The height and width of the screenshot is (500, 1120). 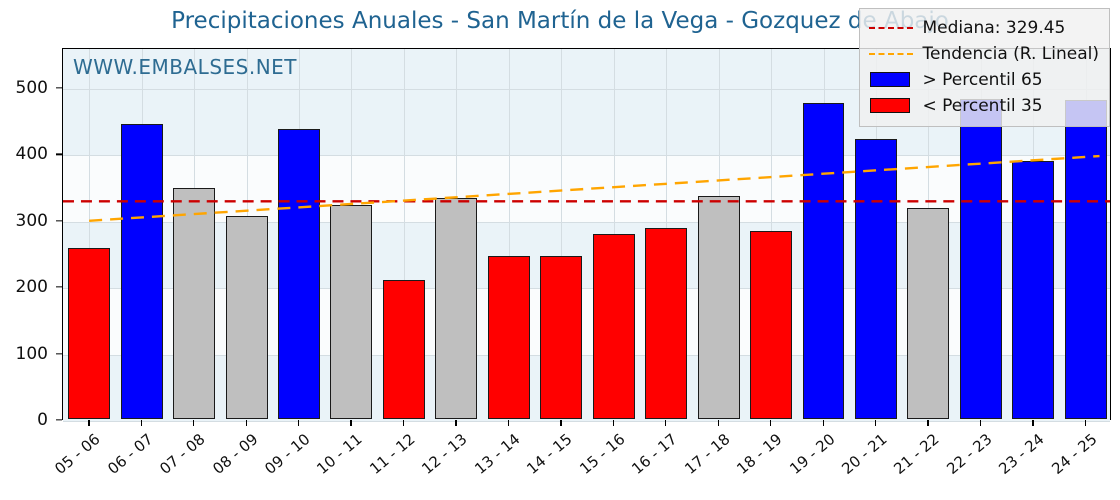 I want to click on x-tick-label: 06 - 07, so click(x=130, y=454).